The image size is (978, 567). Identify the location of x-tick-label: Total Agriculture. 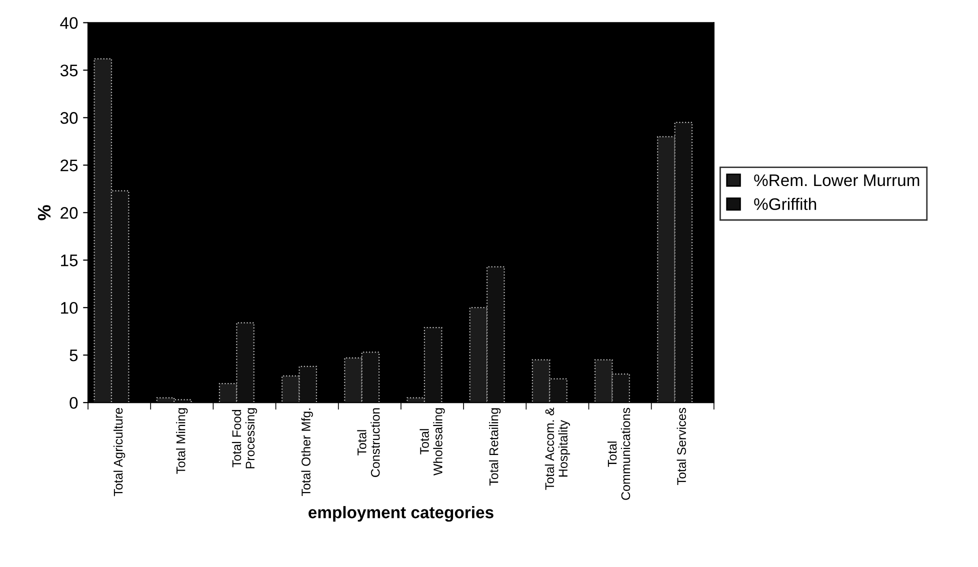
(119, 452).